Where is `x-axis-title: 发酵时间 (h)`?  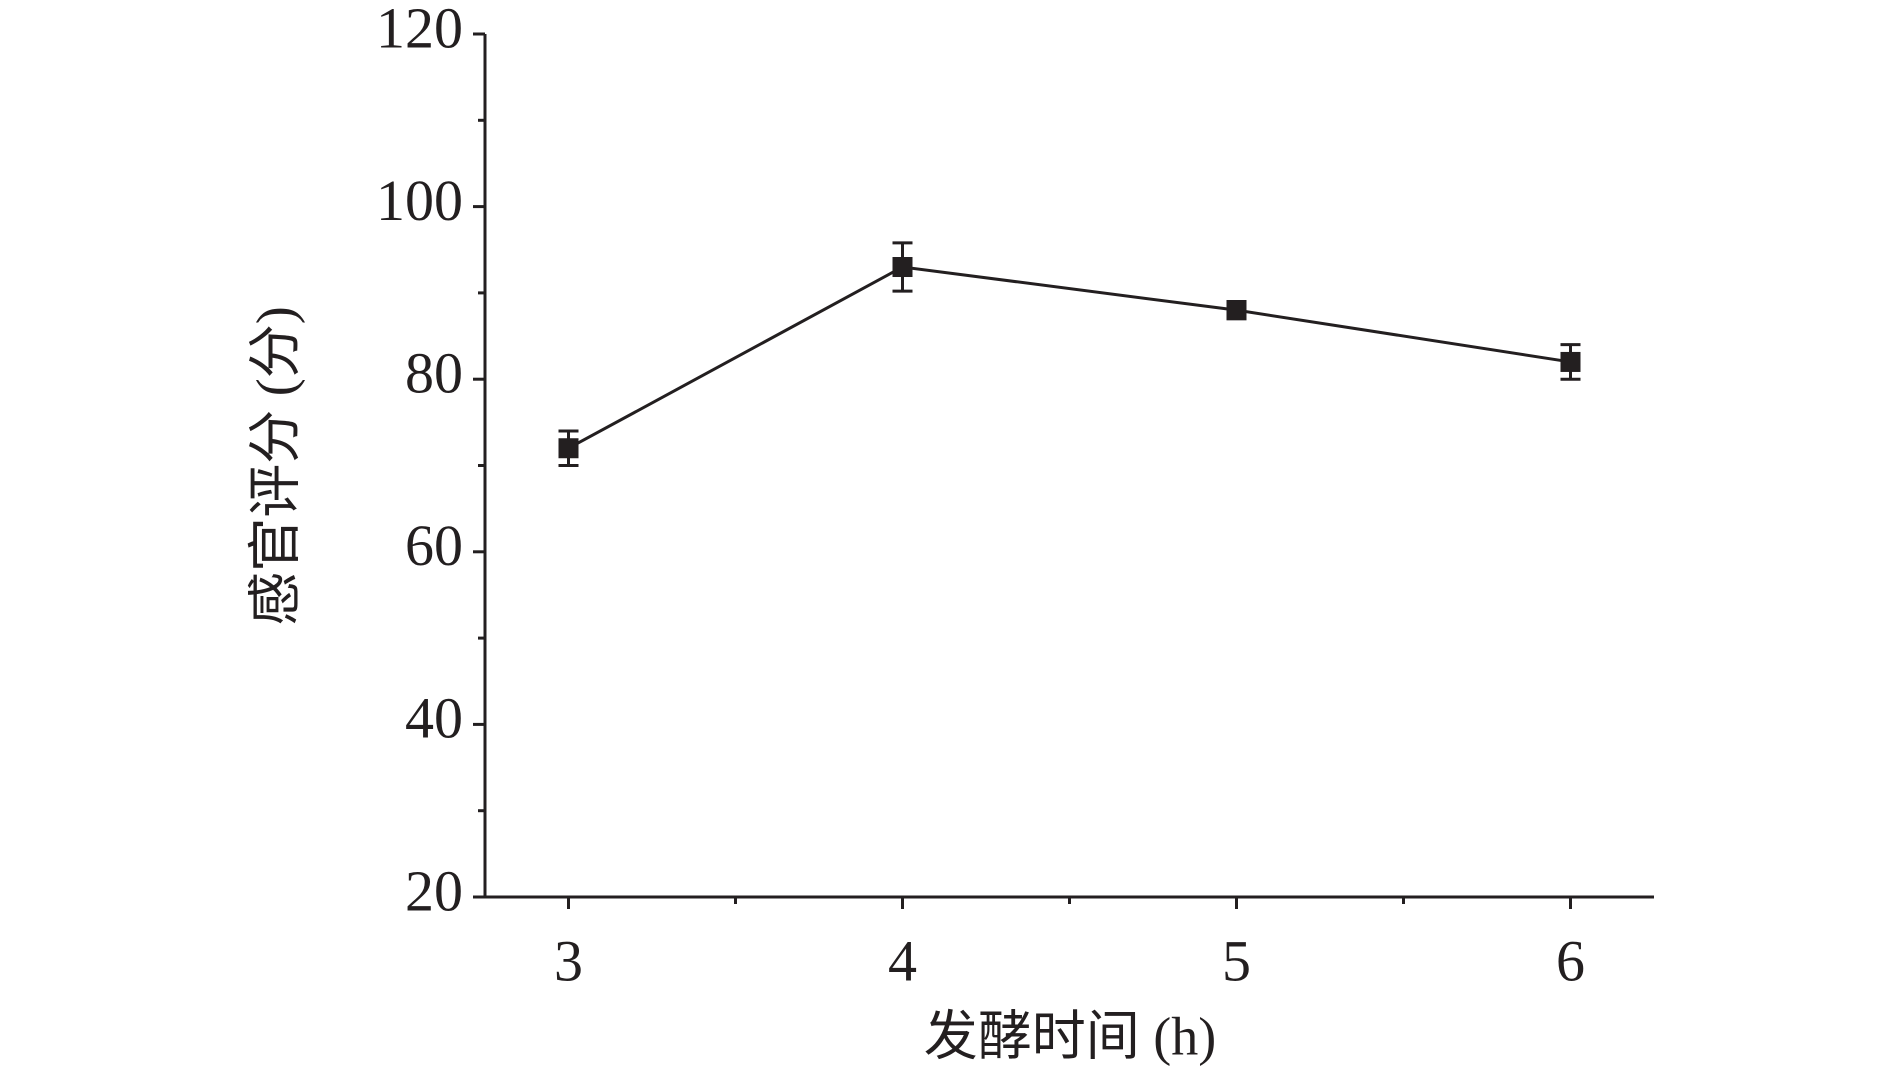 x-axis-title: 发酵时间 (h) is located at coordinates (1070, 1036).